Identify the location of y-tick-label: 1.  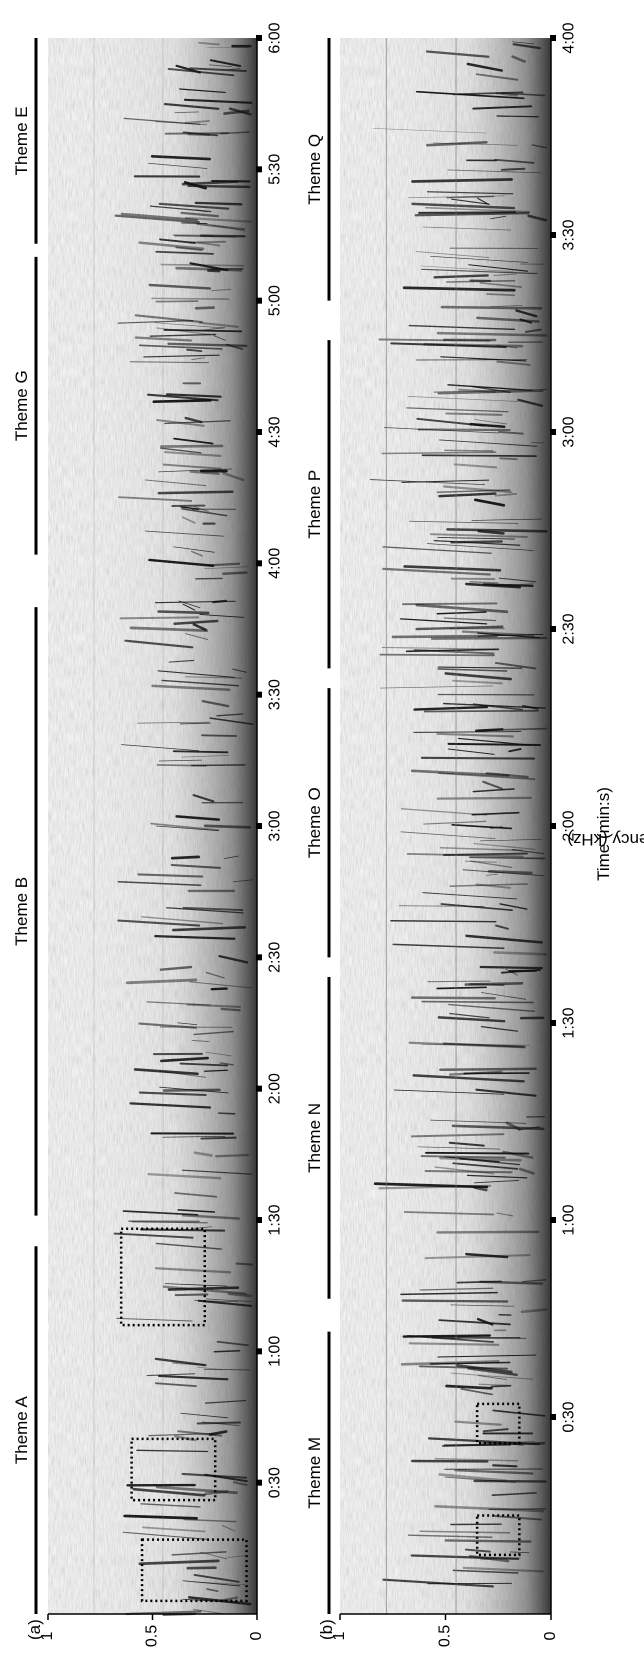
(47, 1635).